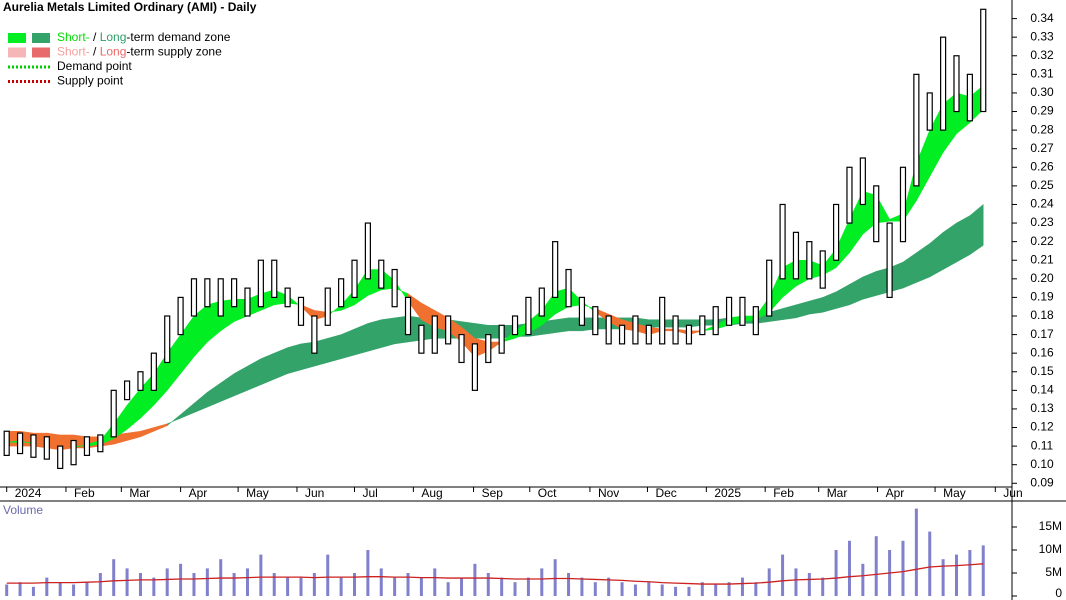 This screenshot has height=600, width=1066. I want to click on x-tick-label: Dec, so click(665, 493).